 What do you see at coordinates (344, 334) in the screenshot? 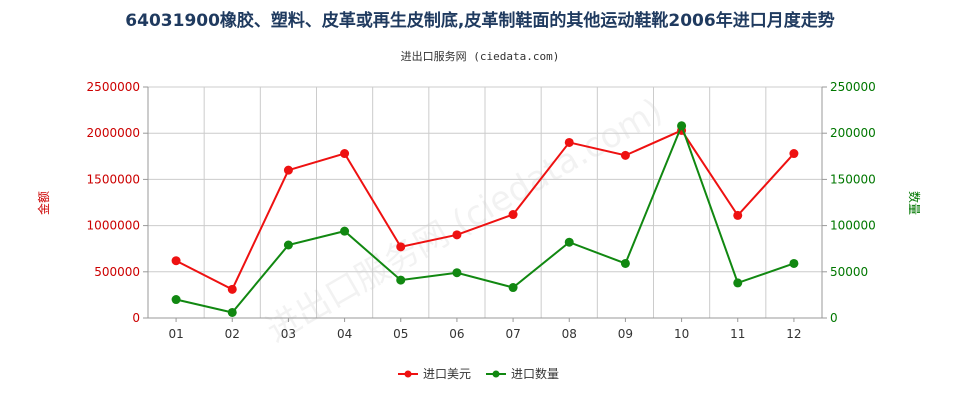
I see `x-tick-label: 04` at bounding box center [344, 334].